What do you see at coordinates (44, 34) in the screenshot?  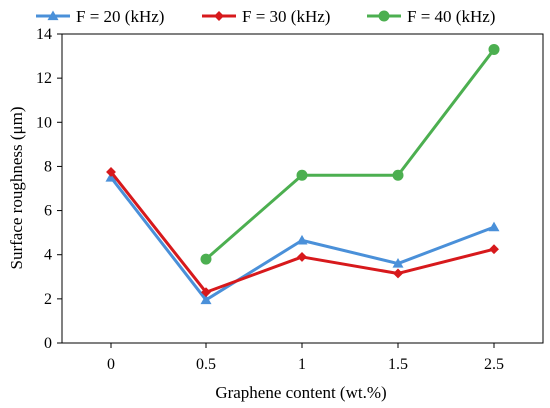 I see `y-tick-label: 14` at bounding box center [44, 34].